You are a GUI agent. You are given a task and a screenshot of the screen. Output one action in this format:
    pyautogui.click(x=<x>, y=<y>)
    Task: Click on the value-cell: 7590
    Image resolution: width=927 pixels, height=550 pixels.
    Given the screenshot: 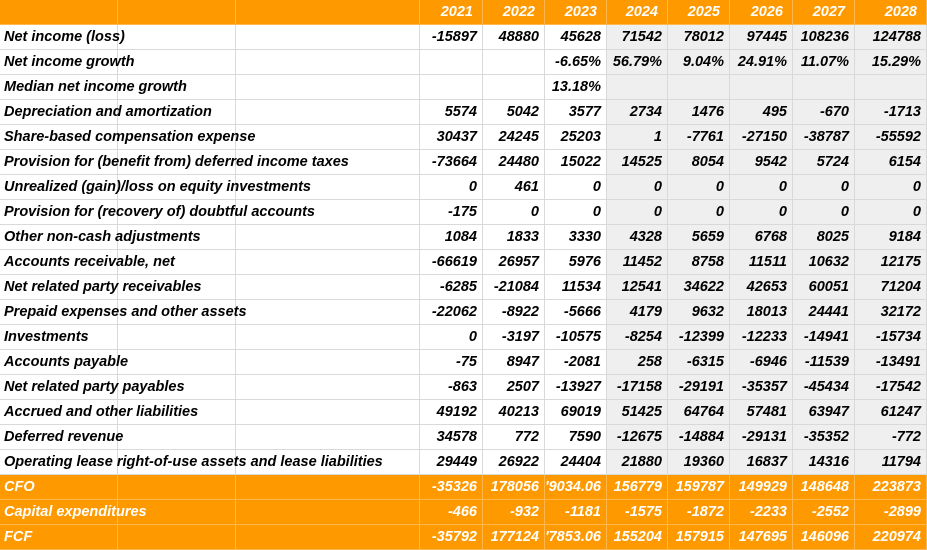 What is the action you would take?
    pyautogui.click(x=584, y=437)
    